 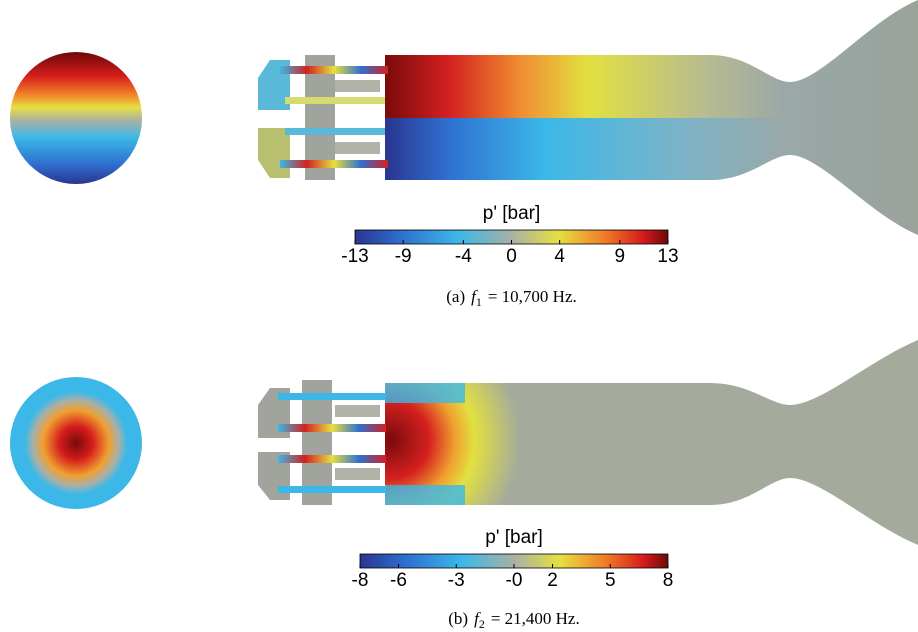 What do you see at coordinates (559, 256) in the screenshot?
I see `colorbar-tick-label: 4` at bounding box center [559, 256].